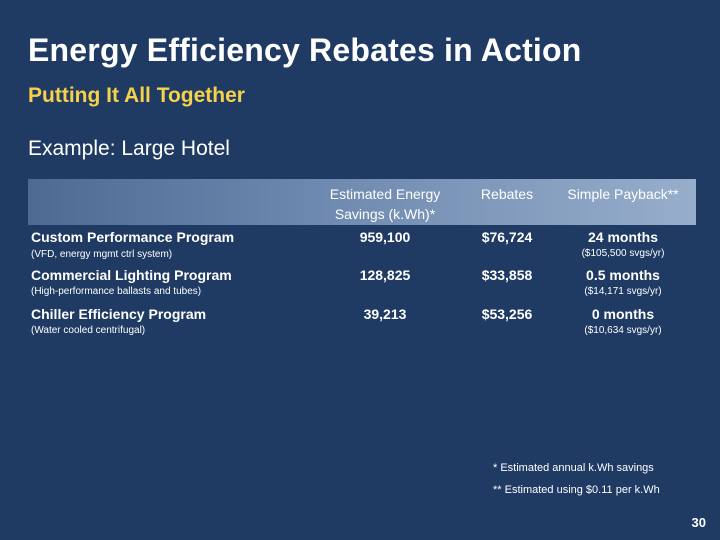 This screenshot has height=540, width=720. I want to click on program-name: Commercial Lighting Program, so click(131, 275).